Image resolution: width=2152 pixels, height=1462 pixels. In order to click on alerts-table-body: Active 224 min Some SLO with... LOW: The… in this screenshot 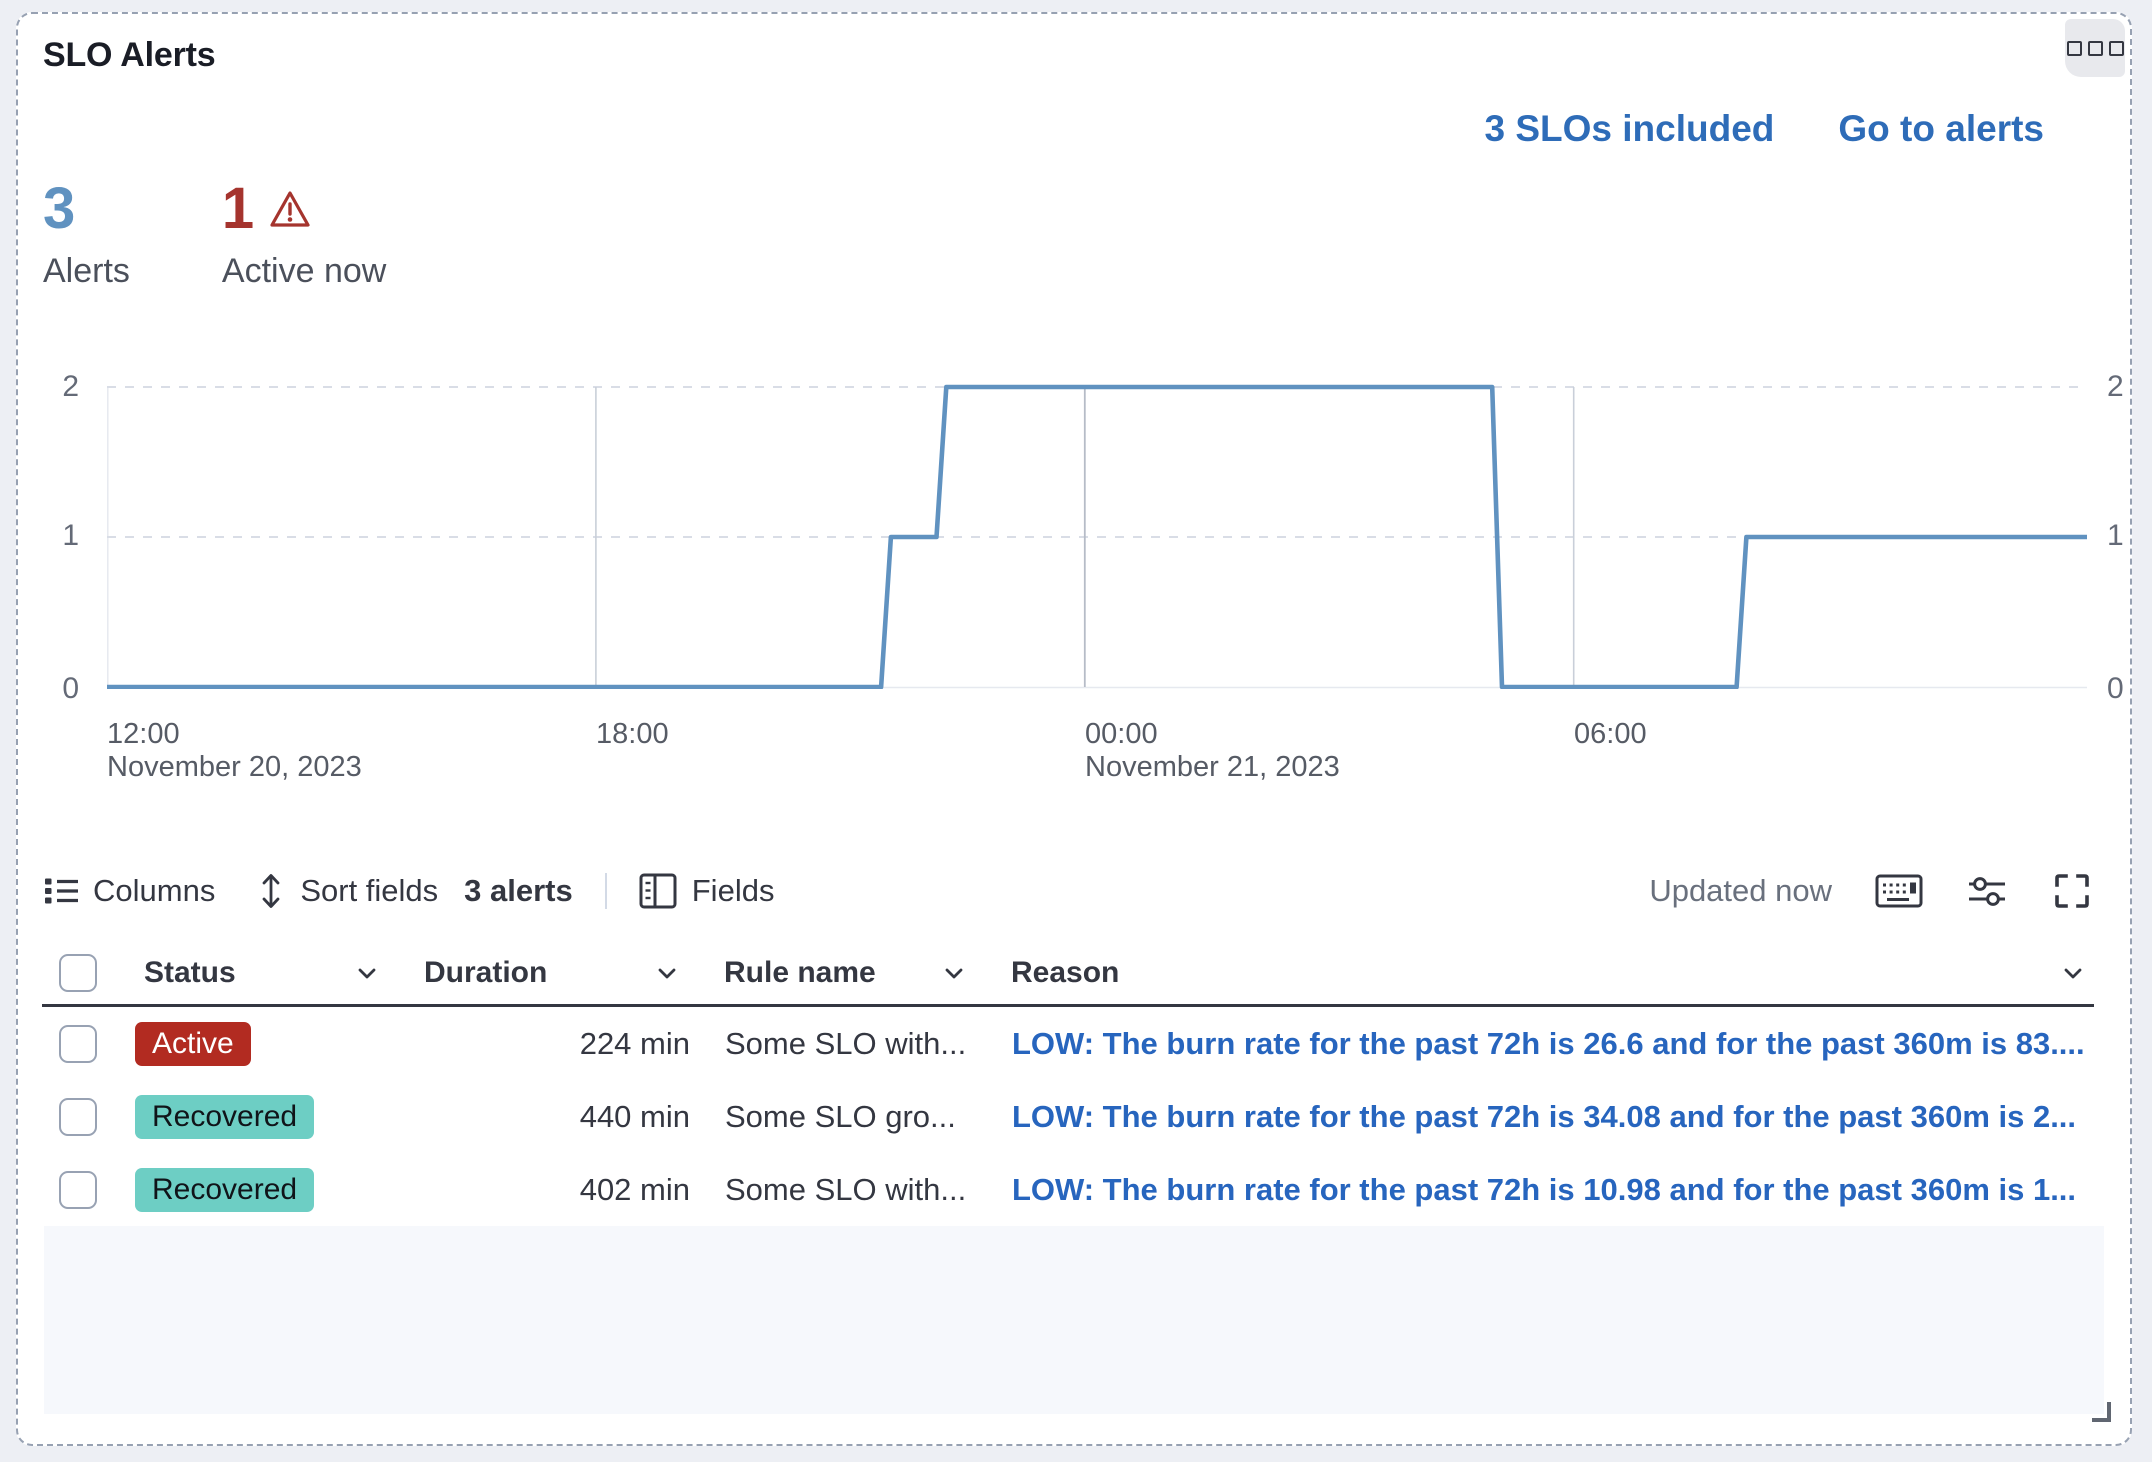, I will do `click(1068, 1116)`.